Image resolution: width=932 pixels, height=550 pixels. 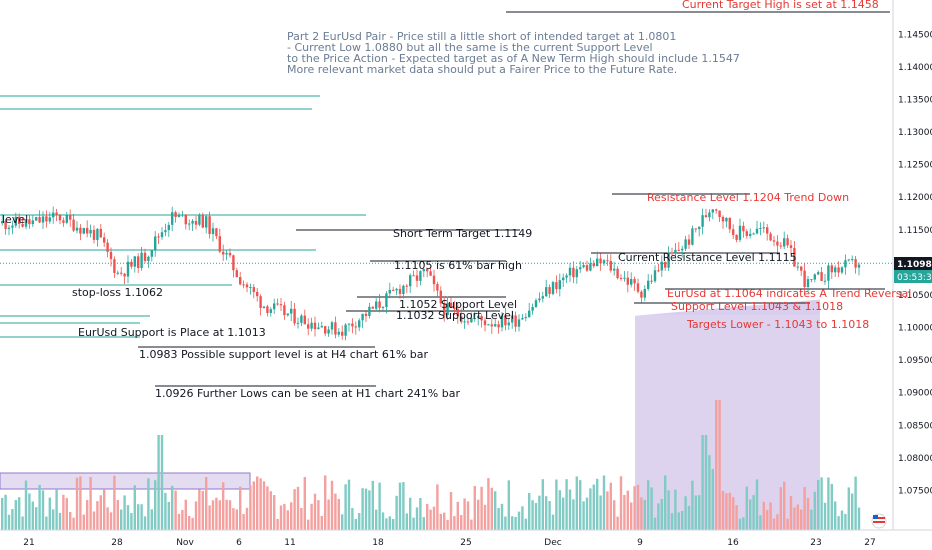 I want to click on price-tick-label: 1.12000, so click(x=915, y=198).